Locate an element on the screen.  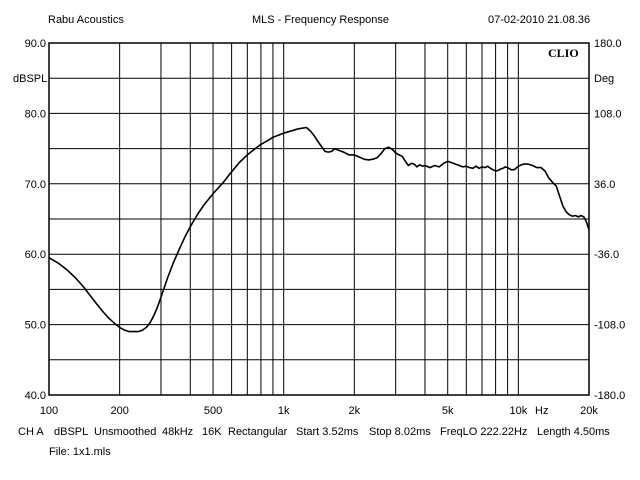
y-tick-label: 80.0 is located at coordinates (35, 114).